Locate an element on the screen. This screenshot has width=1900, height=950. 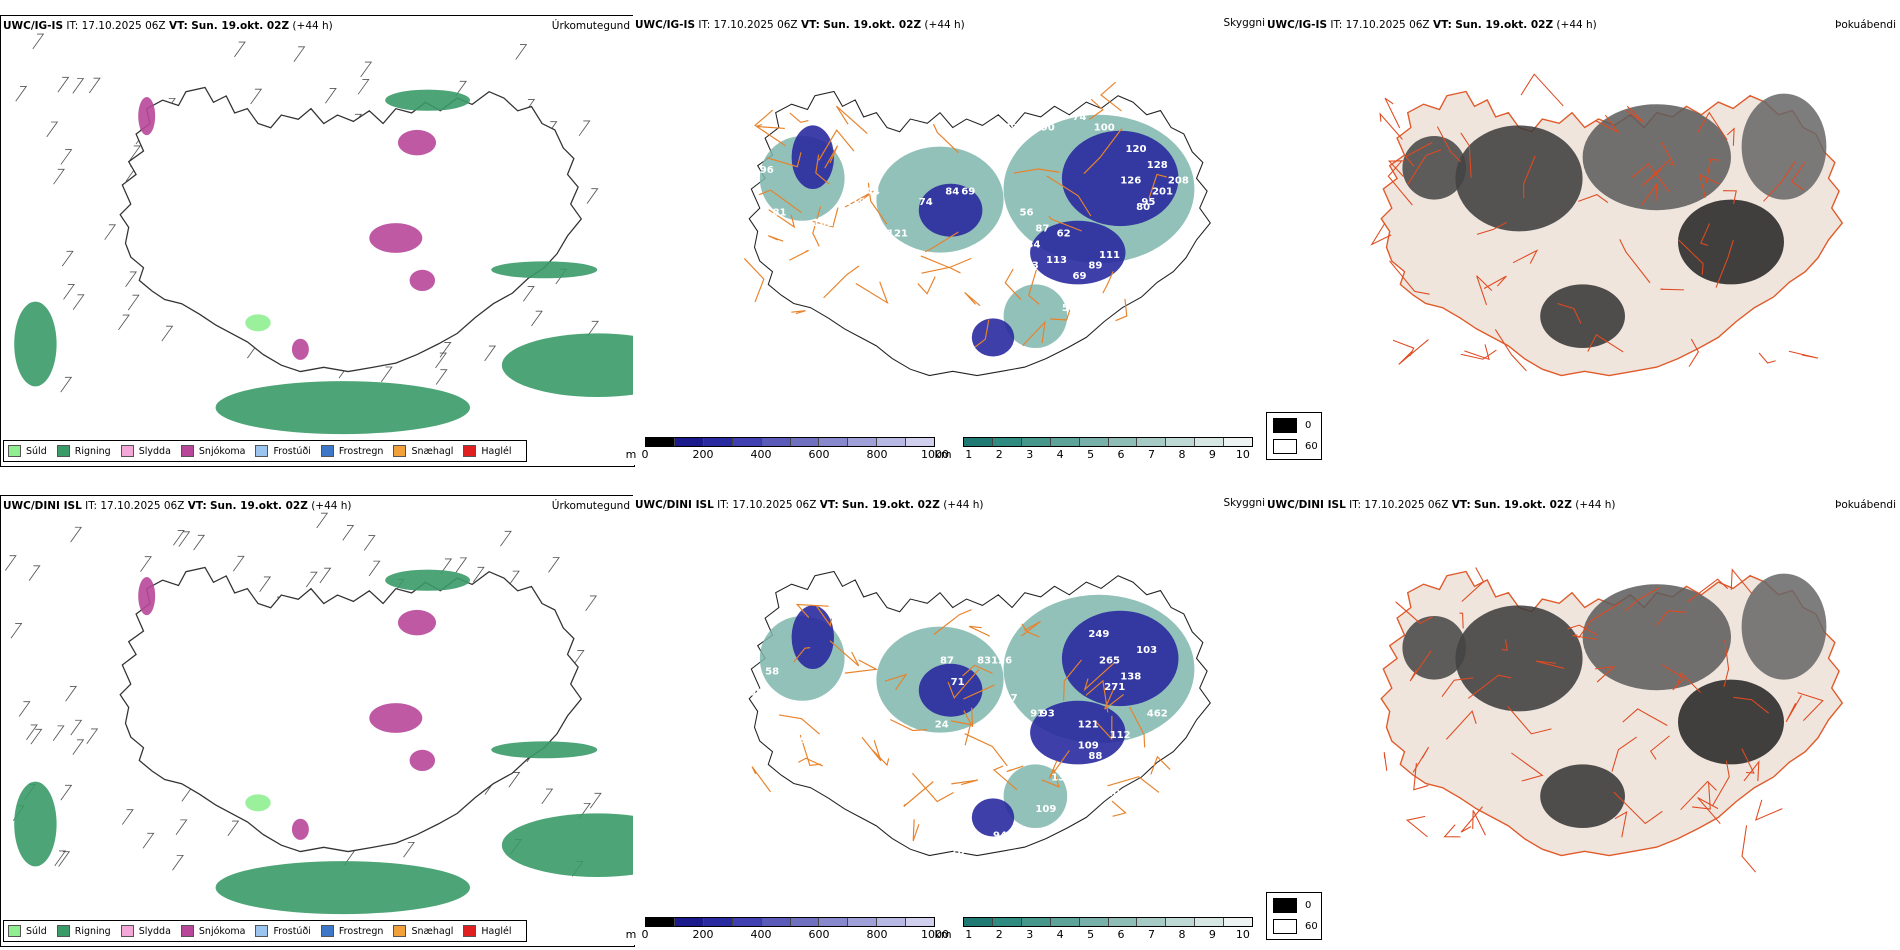
cloudbase-label: 97 is located at coordinates (1011, 698).